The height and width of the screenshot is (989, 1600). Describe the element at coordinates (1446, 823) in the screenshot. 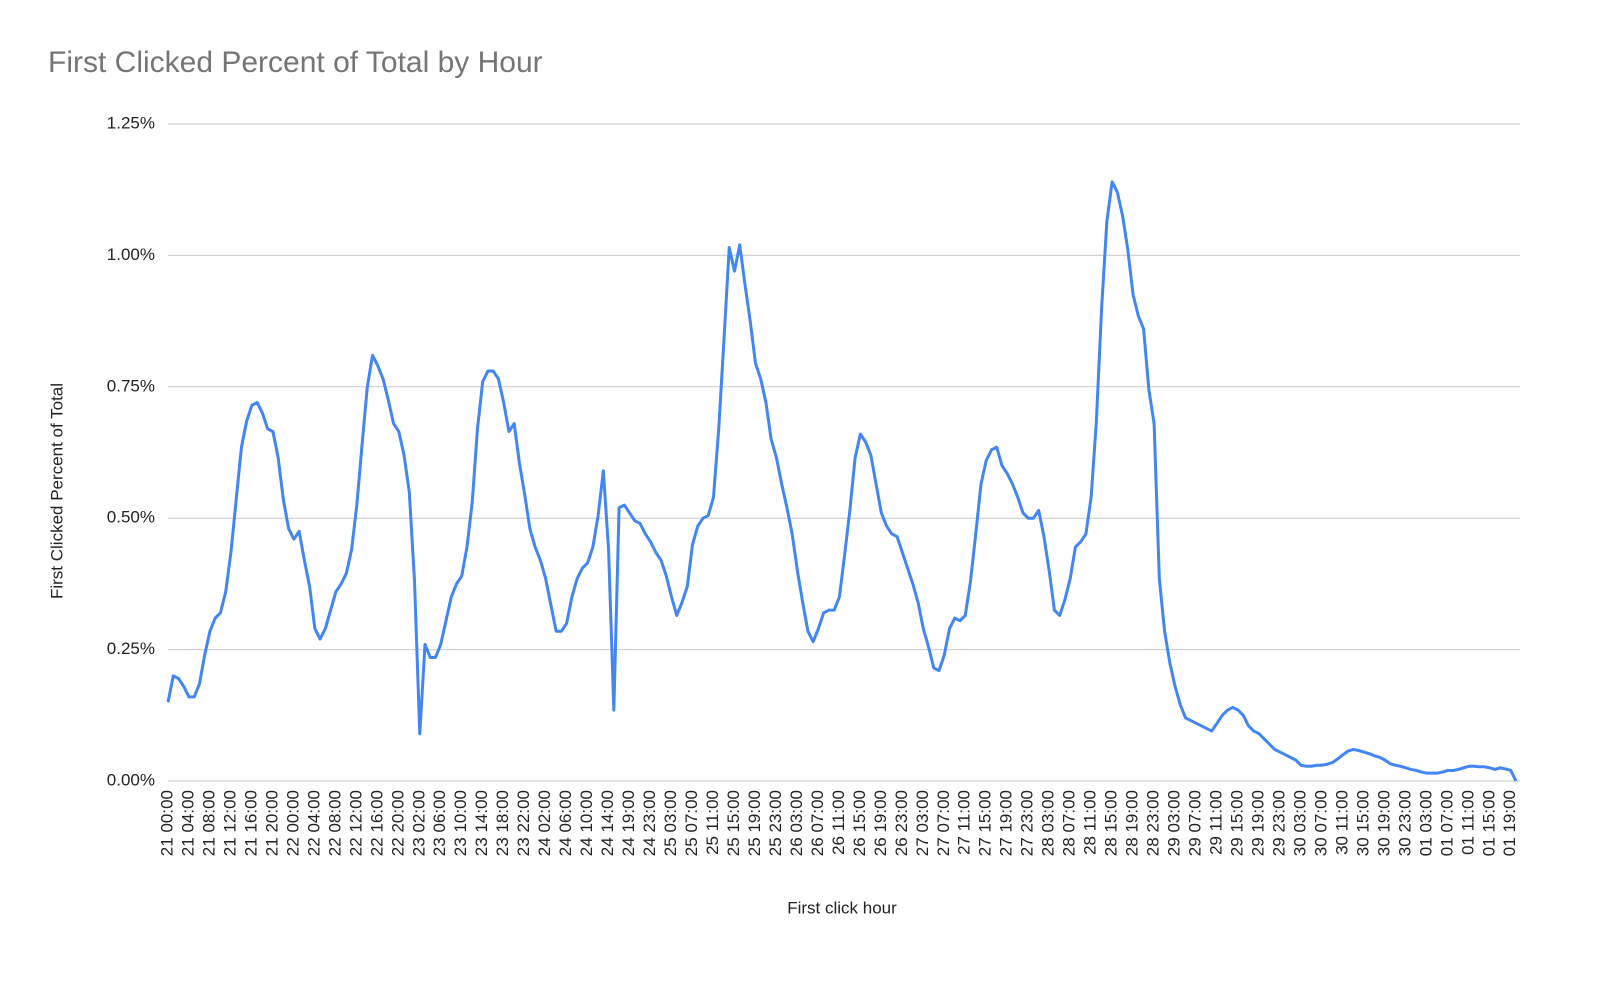

I see `x-tick-label: 01 07:00` at that location.